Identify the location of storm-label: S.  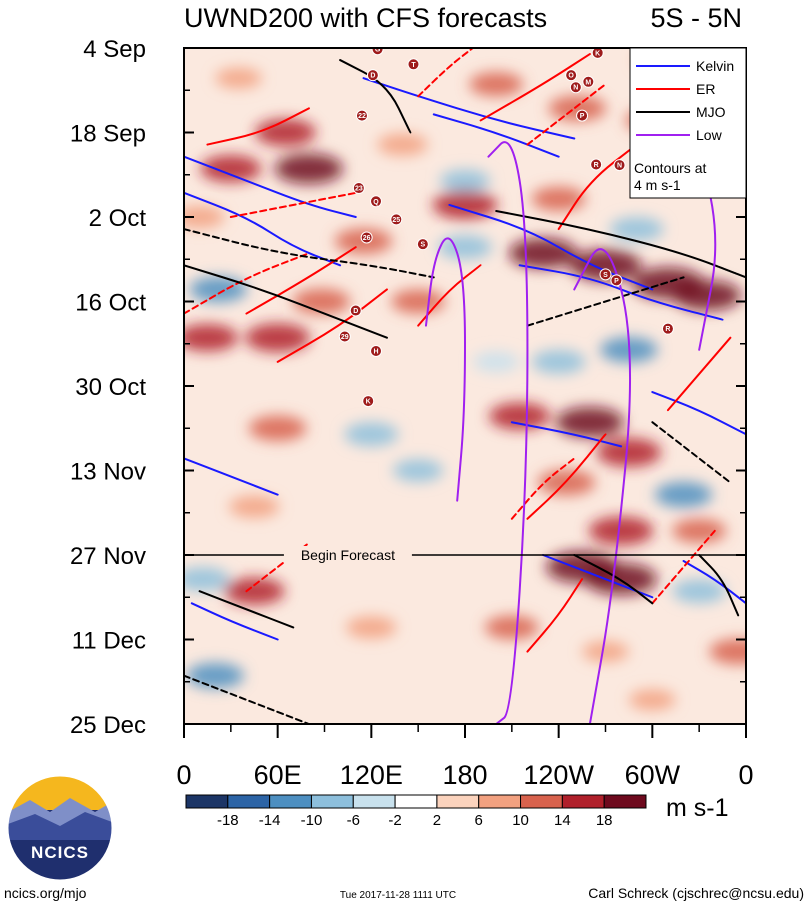
(605, 275).